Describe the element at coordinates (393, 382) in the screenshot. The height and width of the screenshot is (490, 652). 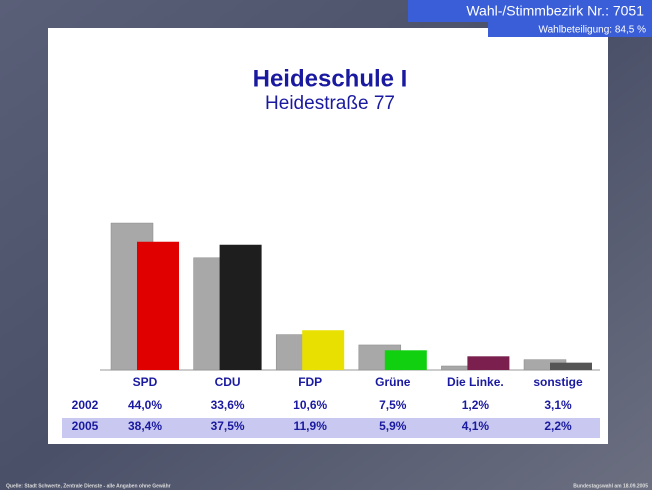
I see `x-tick-label: Grüne` at that location.